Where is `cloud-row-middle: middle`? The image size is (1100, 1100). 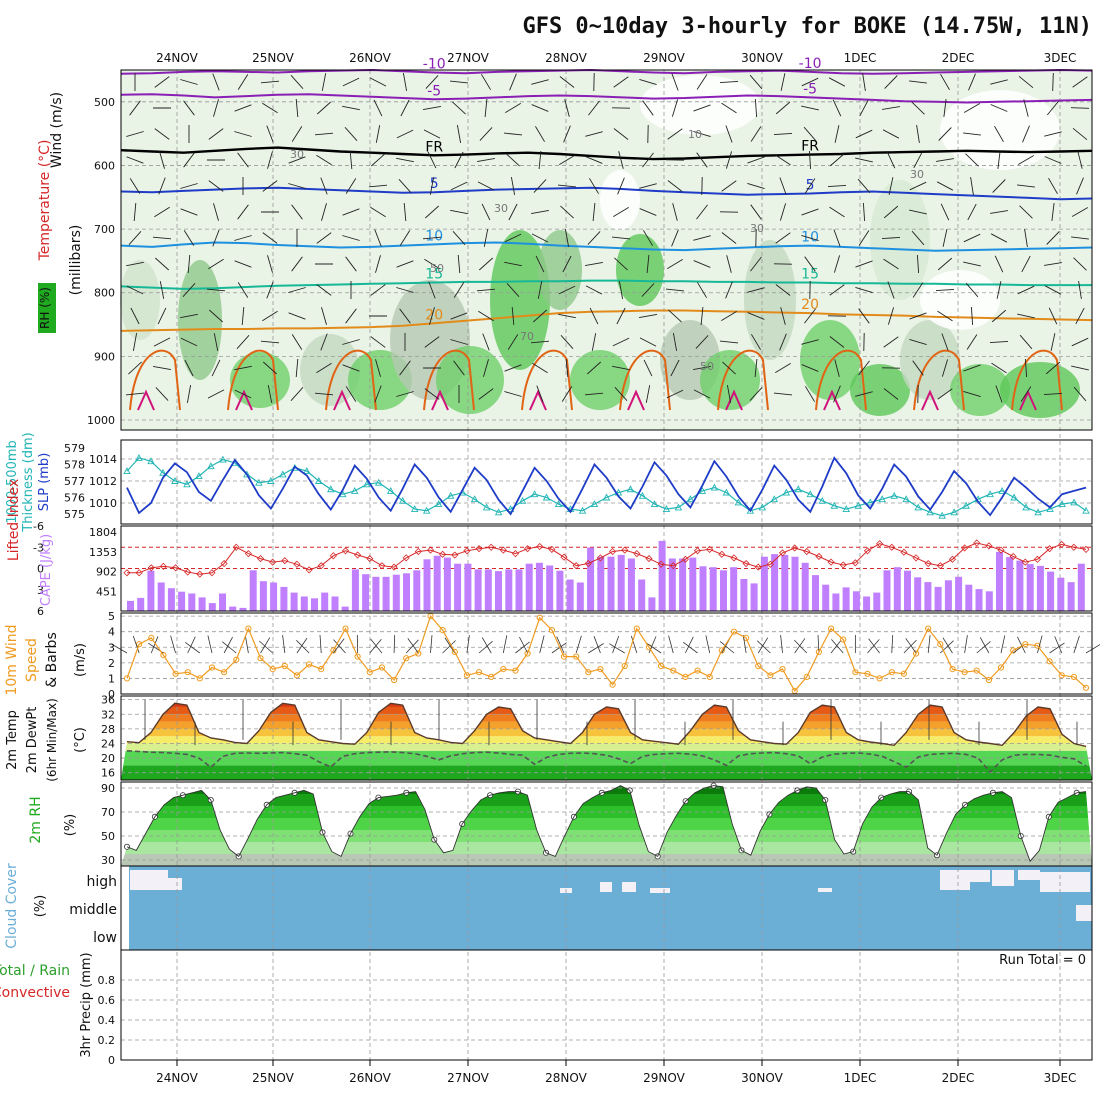 cloud-row-middle: middle is located at coordinates (93, 910).